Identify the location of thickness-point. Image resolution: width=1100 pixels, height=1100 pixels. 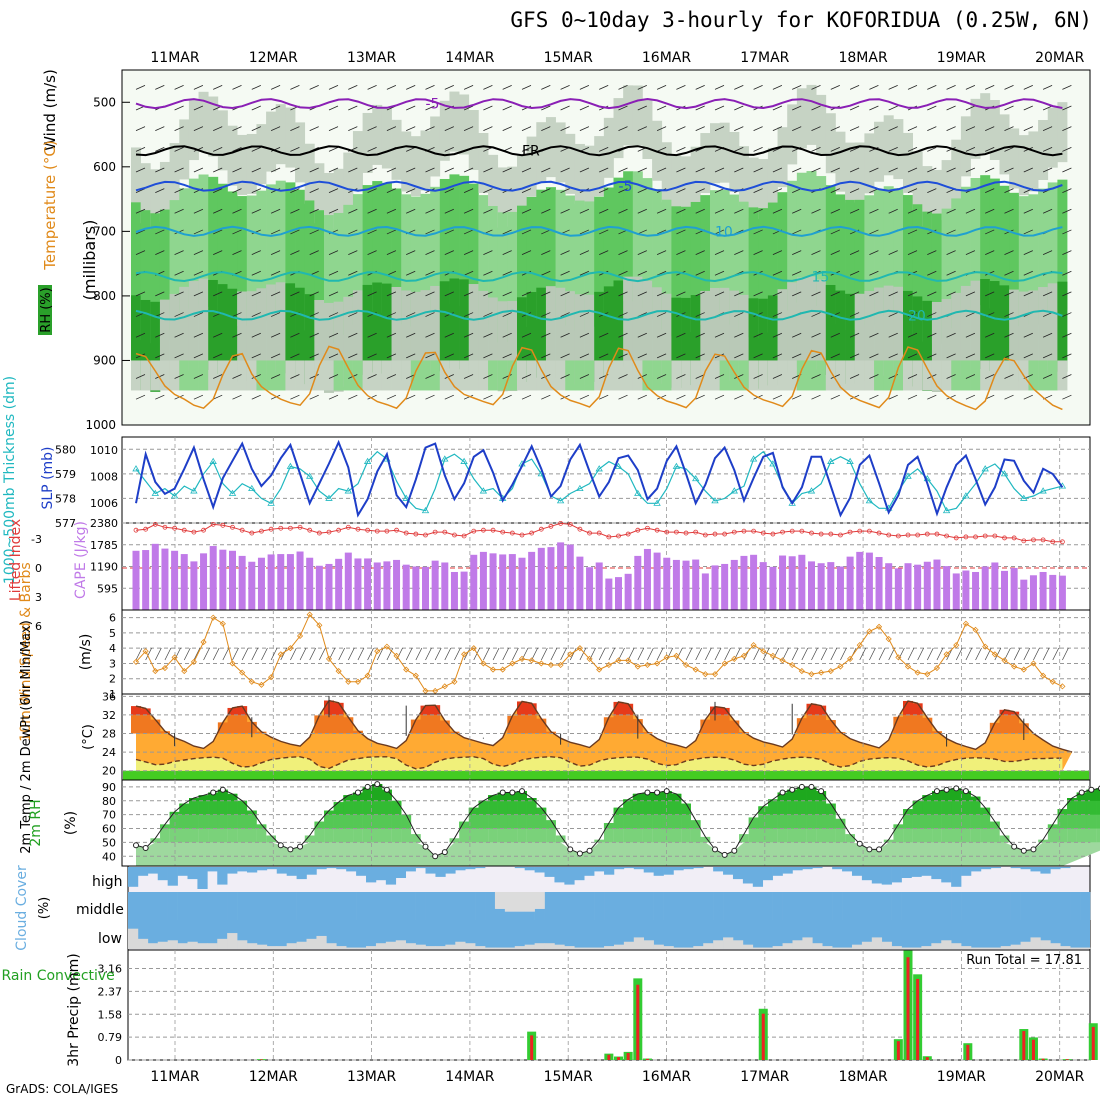
(676, 465).